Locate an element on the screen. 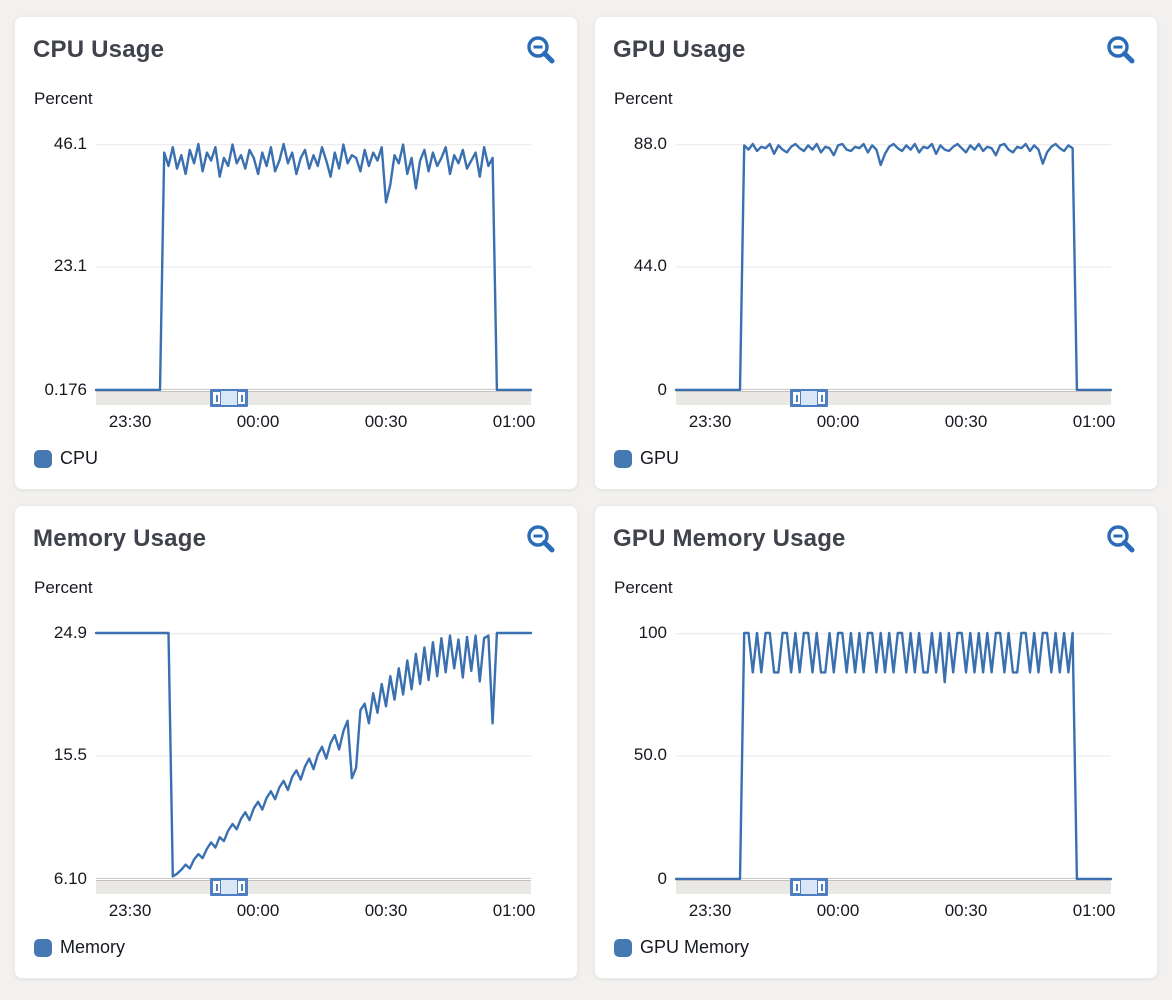  y-axis-tick: 46.1 is located at coordinates (70, 143).